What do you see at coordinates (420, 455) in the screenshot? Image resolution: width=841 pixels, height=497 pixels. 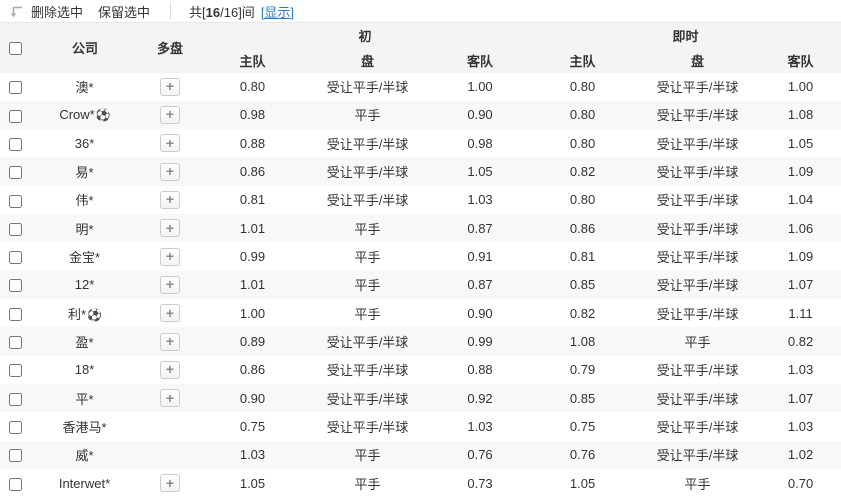 I see `table-row: 威* 1.03 平手 0.76 0.76 受让平手/半球 1.02` at bounding box center [420, 455].